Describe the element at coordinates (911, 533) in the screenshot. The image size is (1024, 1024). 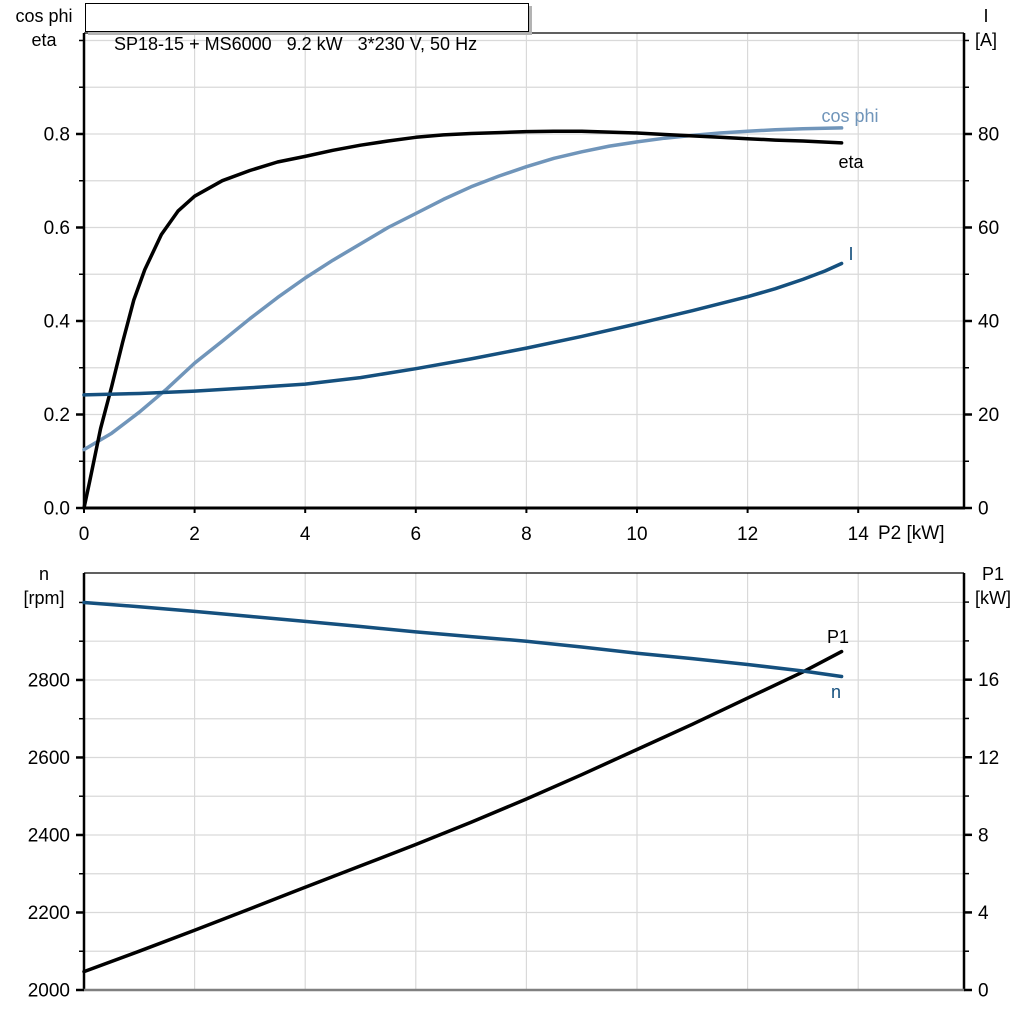
I see `x-axis-label: P2 [kW]` at that location.